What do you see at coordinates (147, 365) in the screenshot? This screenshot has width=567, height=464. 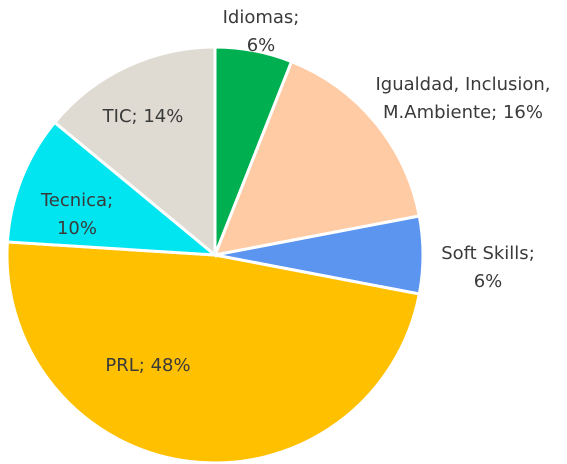 I see `data-label: PRL; 48%` at bounding box center [147, 365].